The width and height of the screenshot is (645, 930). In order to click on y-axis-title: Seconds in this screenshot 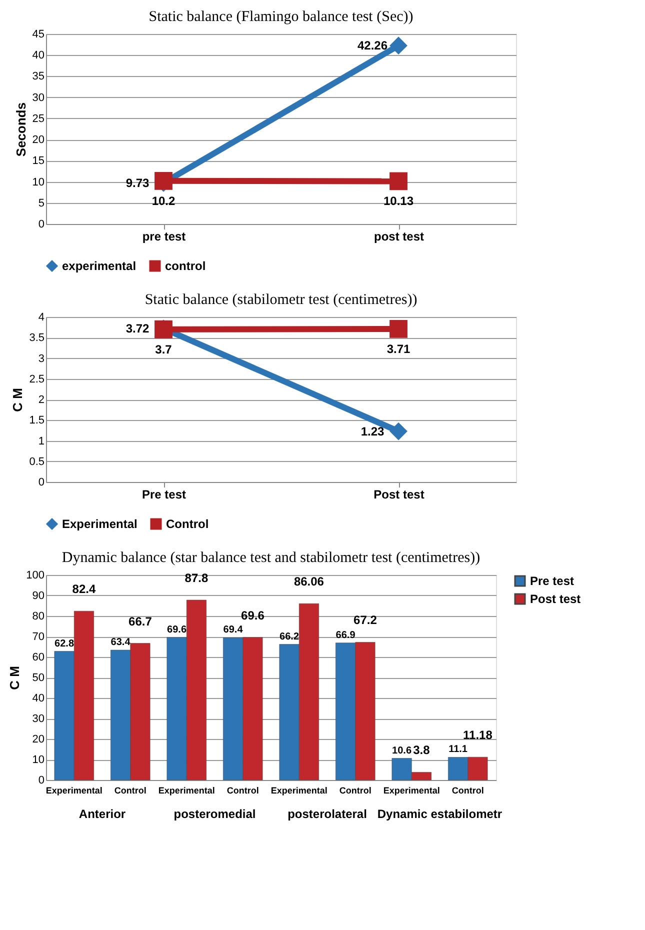, I will do `click(20, 129)`.